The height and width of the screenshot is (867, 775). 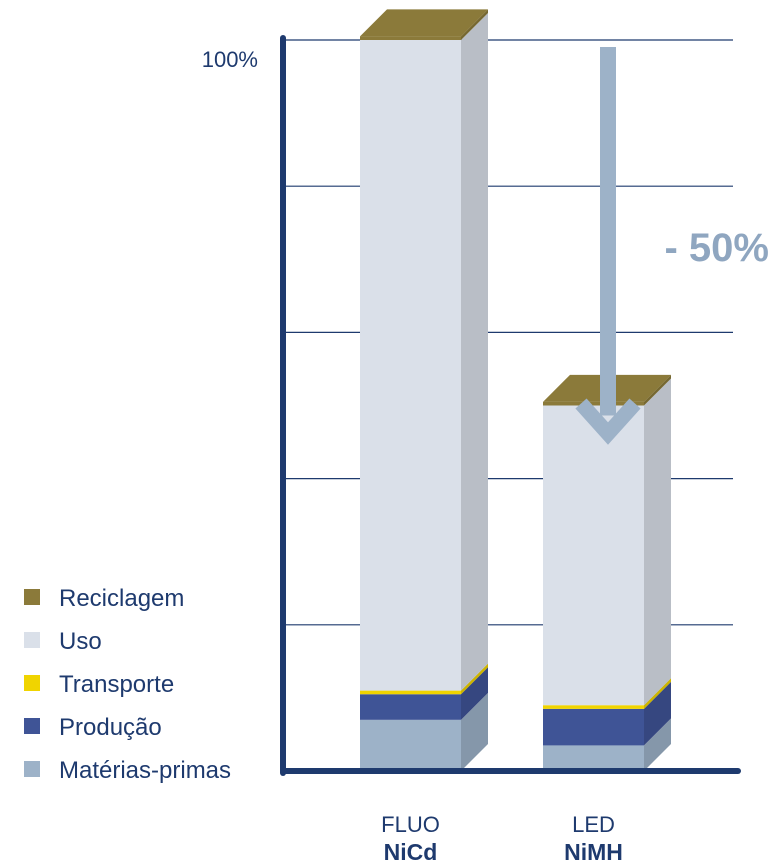 What do you see at coordinates (593, 824) in the screenshot?
I see `category-label: LED` at bounding box center [593, 824].